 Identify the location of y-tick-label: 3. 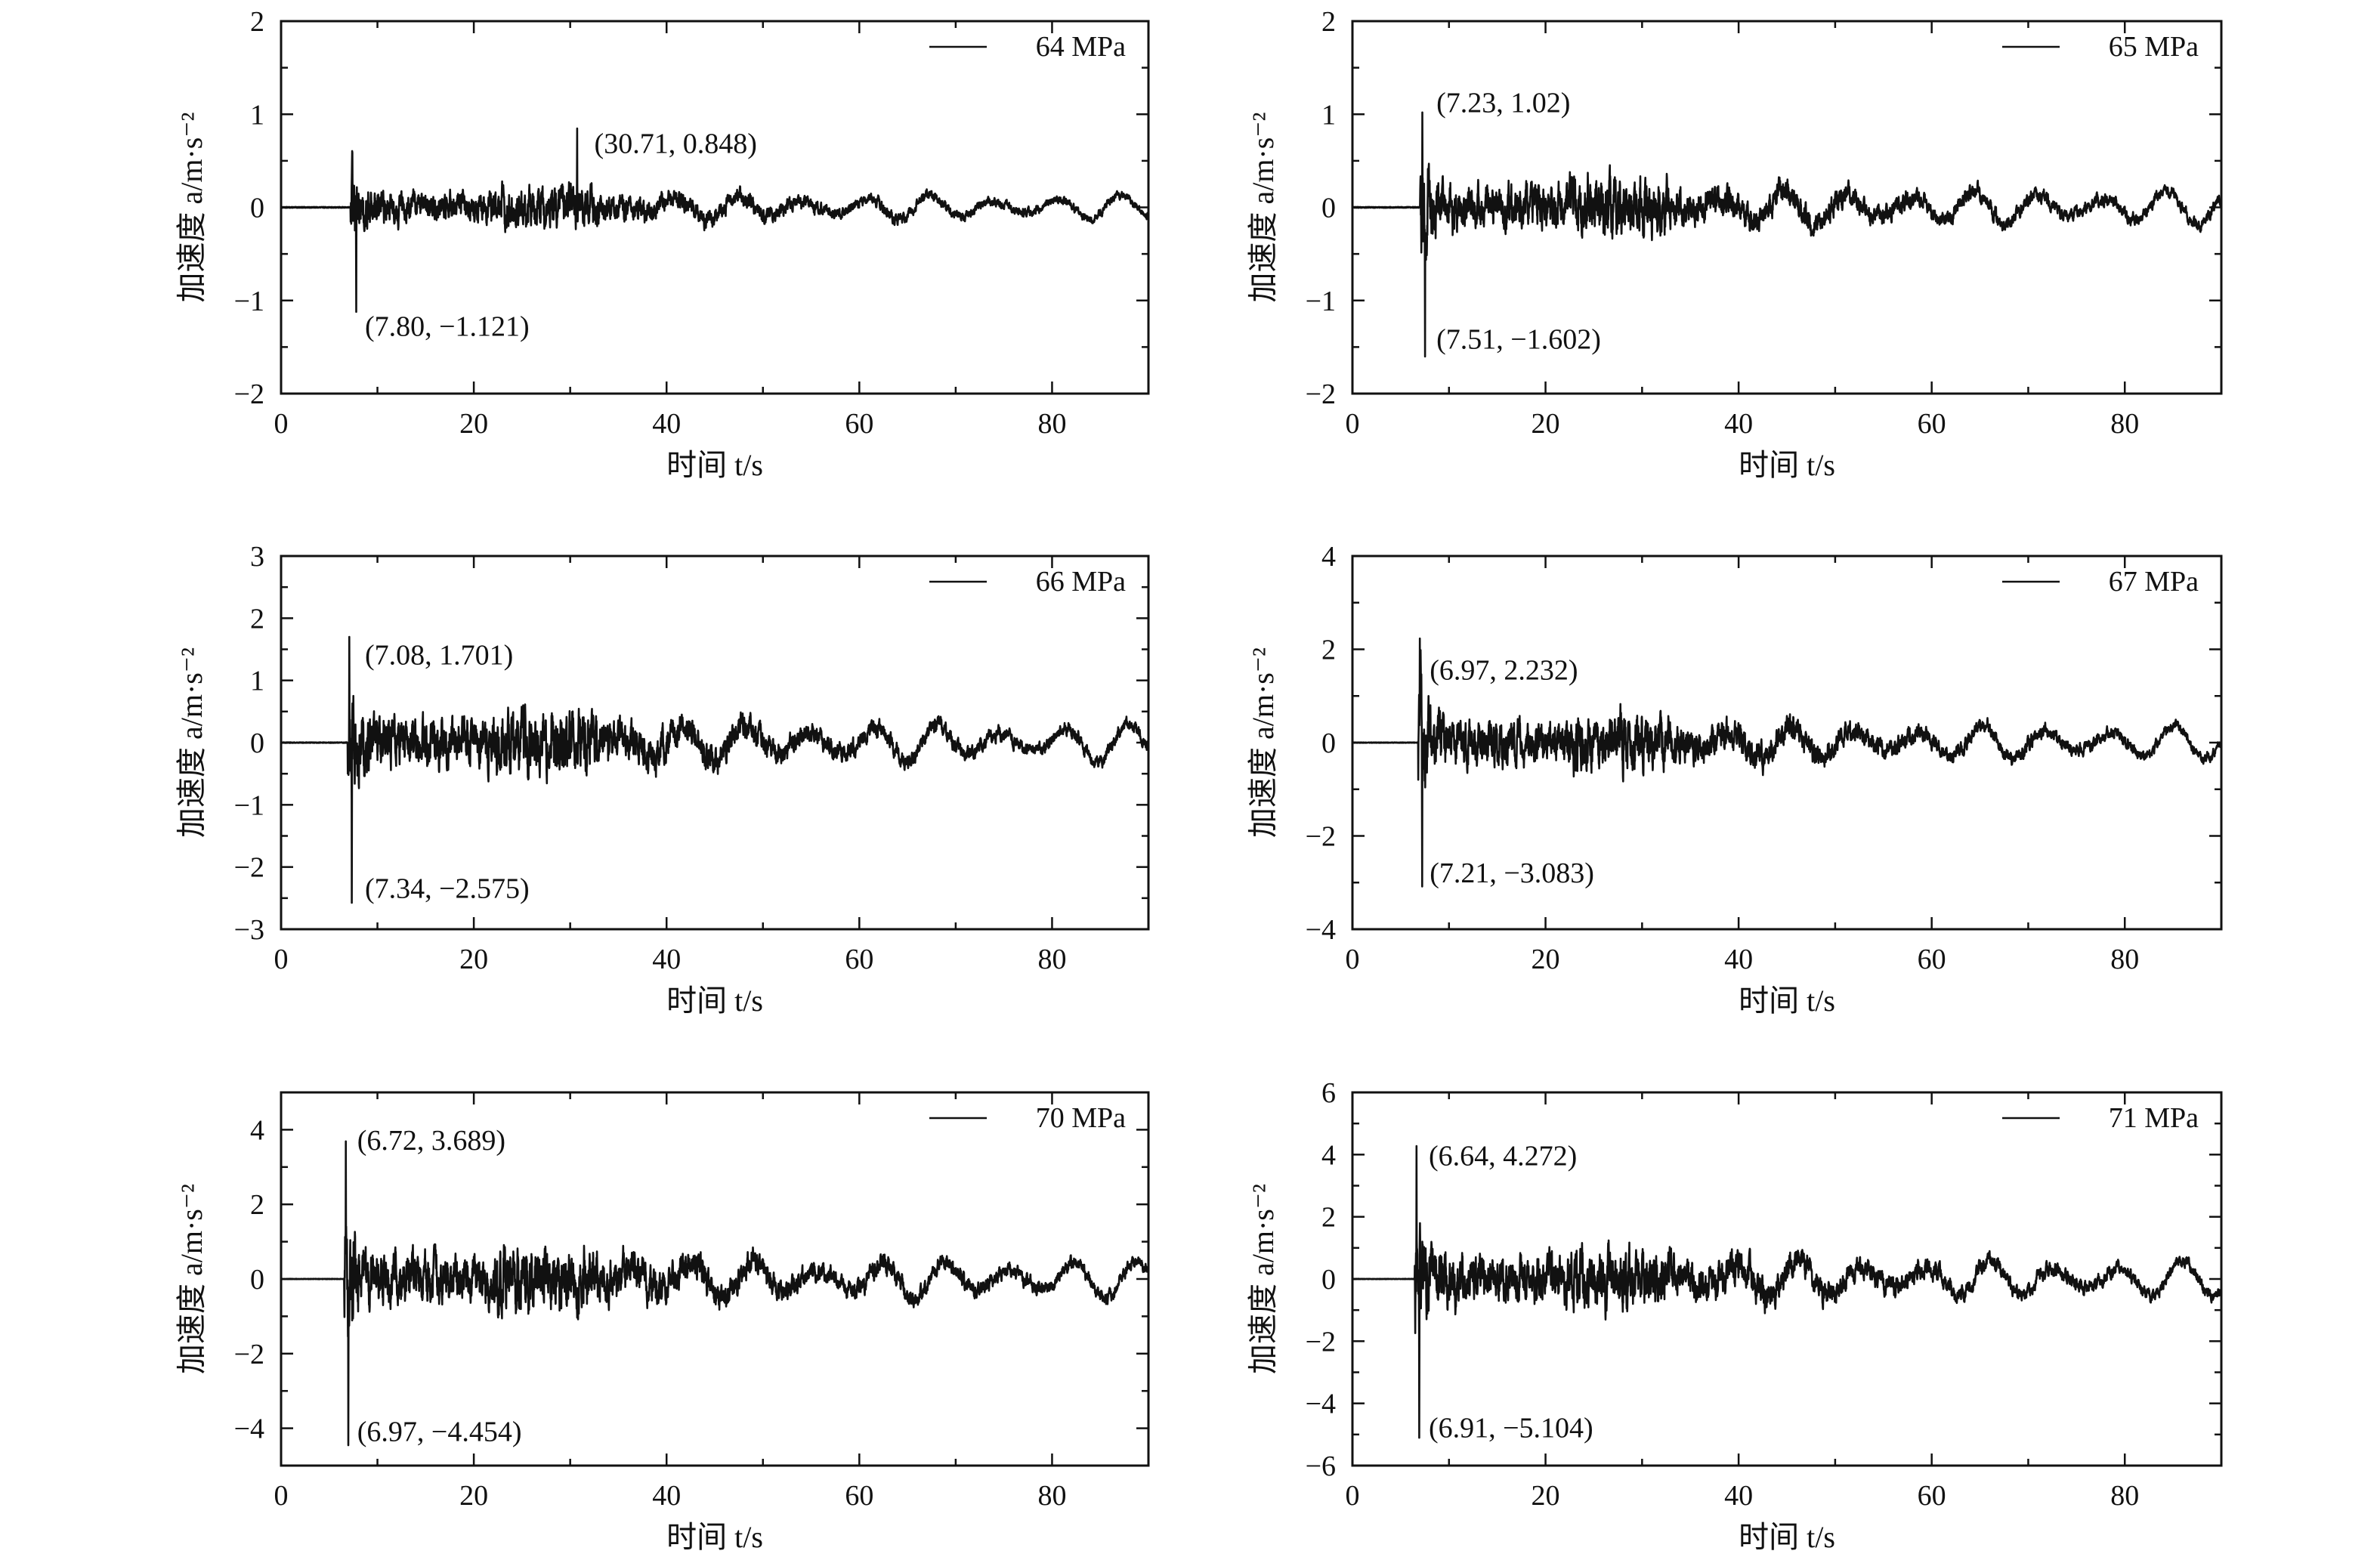
(257, 557).